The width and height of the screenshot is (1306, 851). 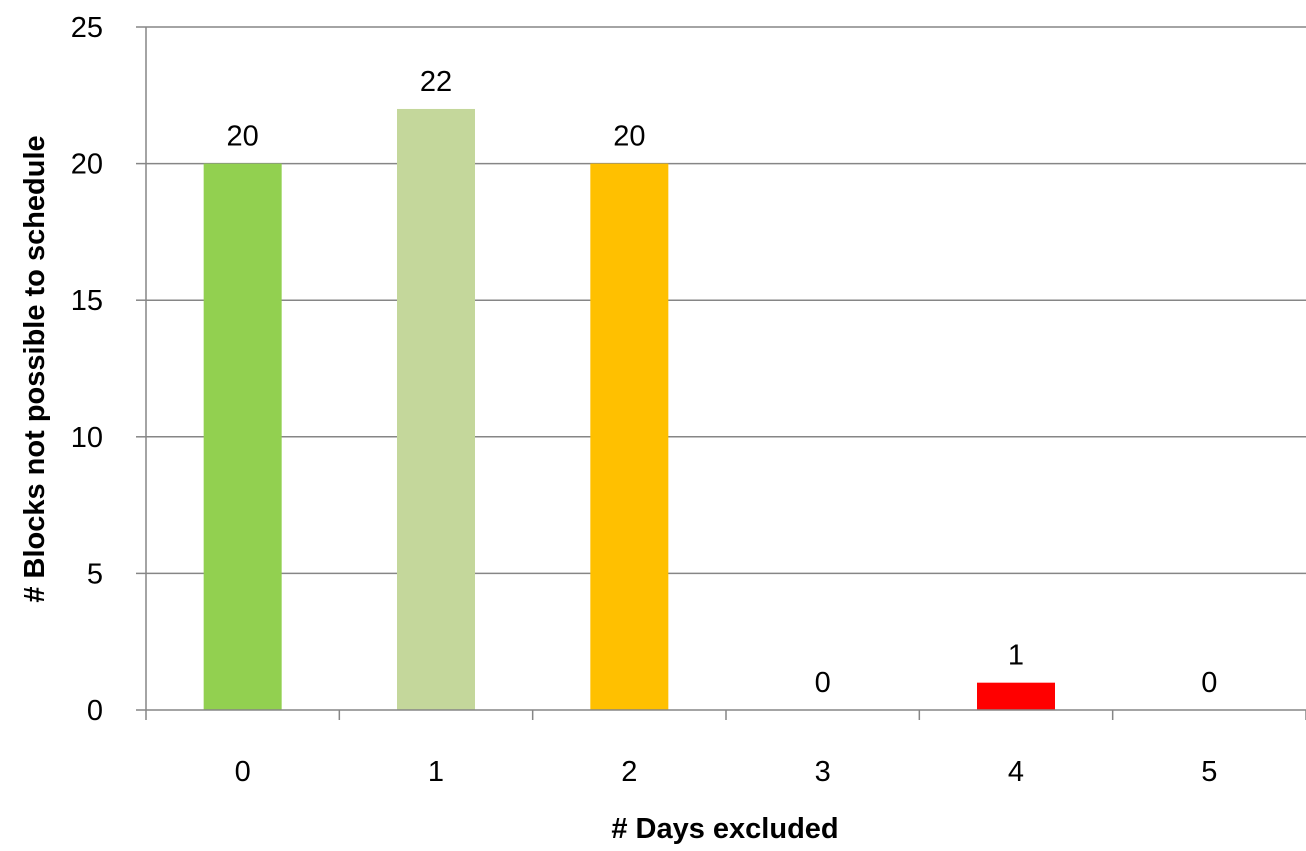 I want to click on data-label-5: 0, so click(x=1209, y=683).